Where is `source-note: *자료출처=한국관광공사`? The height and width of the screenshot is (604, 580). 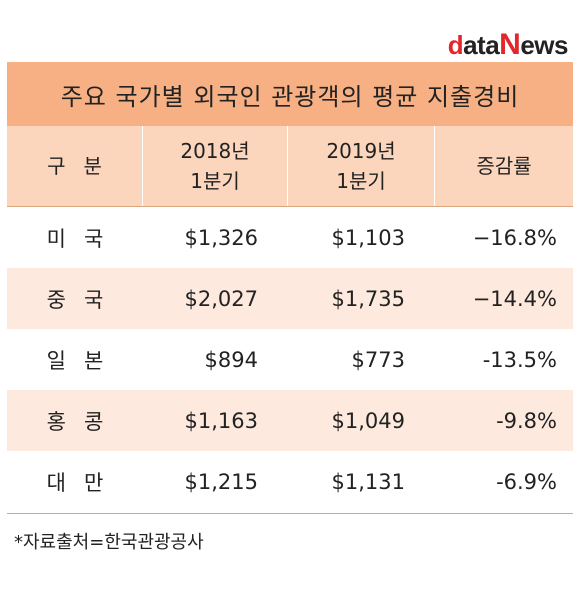 source-note: *자료출처=한국관광공사 is located at coordinates (109, 542).